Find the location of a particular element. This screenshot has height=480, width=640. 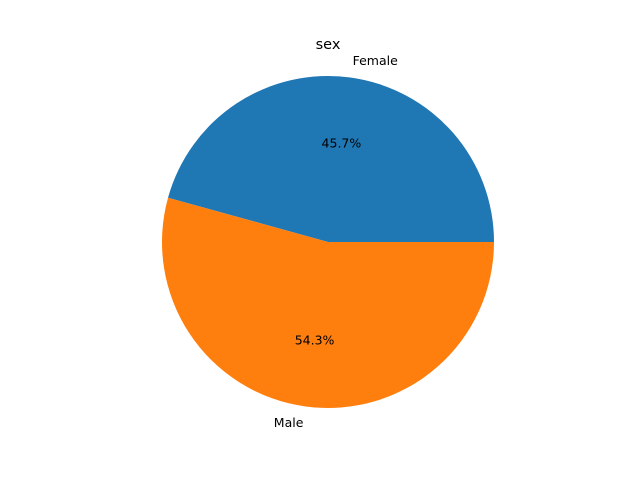

slice-label-female: Female is located at coordinates (376, 60).